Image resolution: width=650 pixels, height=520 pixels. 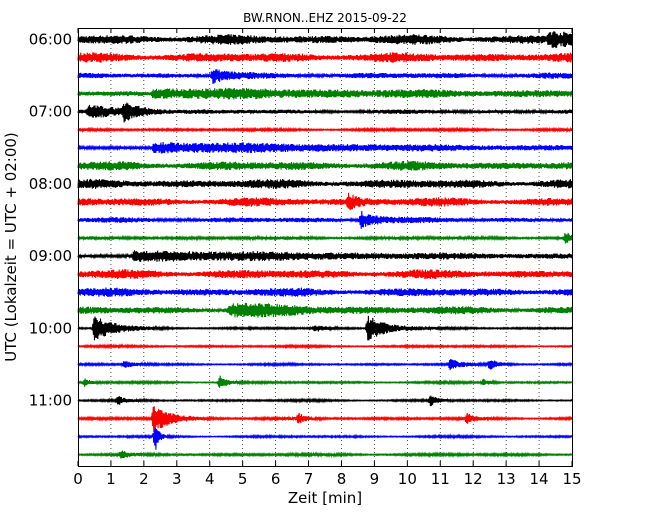 What do you see at coordinates (50, 112) in the screenshot?
I see `y-tick-label: 07:00` at bounding box center [50, 112].